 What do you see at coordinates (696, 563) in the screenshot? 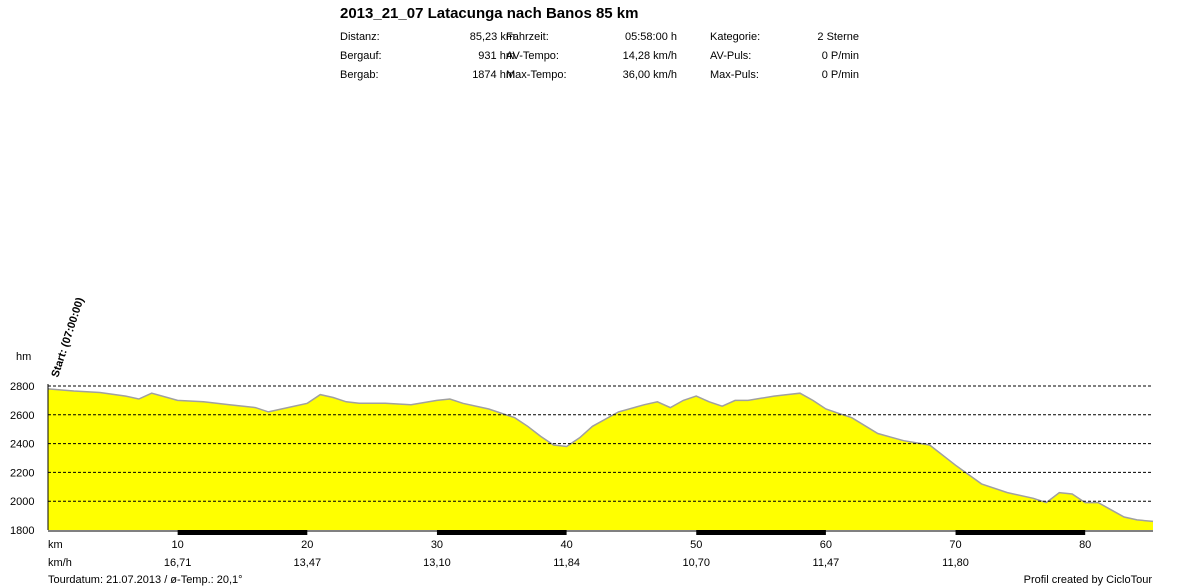
I see `speed-label: 10,70` at bounding box center [696, 563].